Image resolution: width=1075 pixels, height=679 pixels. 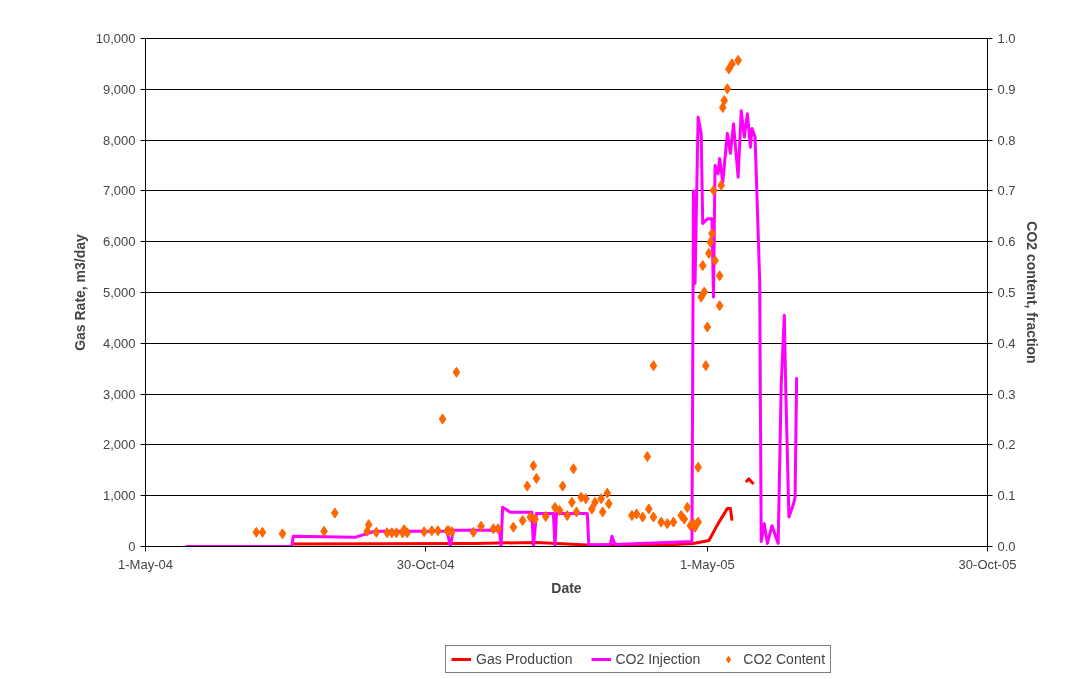 What do you see at coordinates (1006, 292) in the screenshot?
I see `y2-tick-label: 0.5` at bounding box center [1006, 292].